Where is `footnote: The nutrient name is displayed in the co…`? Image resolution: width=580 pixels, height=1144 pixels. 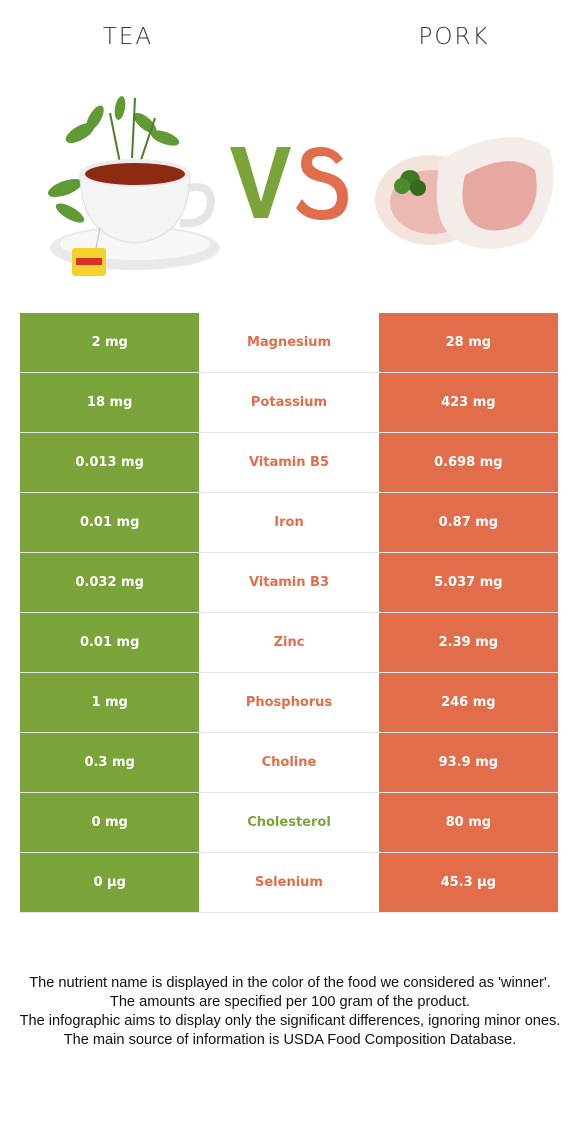
footnote: The nutrient name is displayed in the co… is located at coordinates (290, 1012).